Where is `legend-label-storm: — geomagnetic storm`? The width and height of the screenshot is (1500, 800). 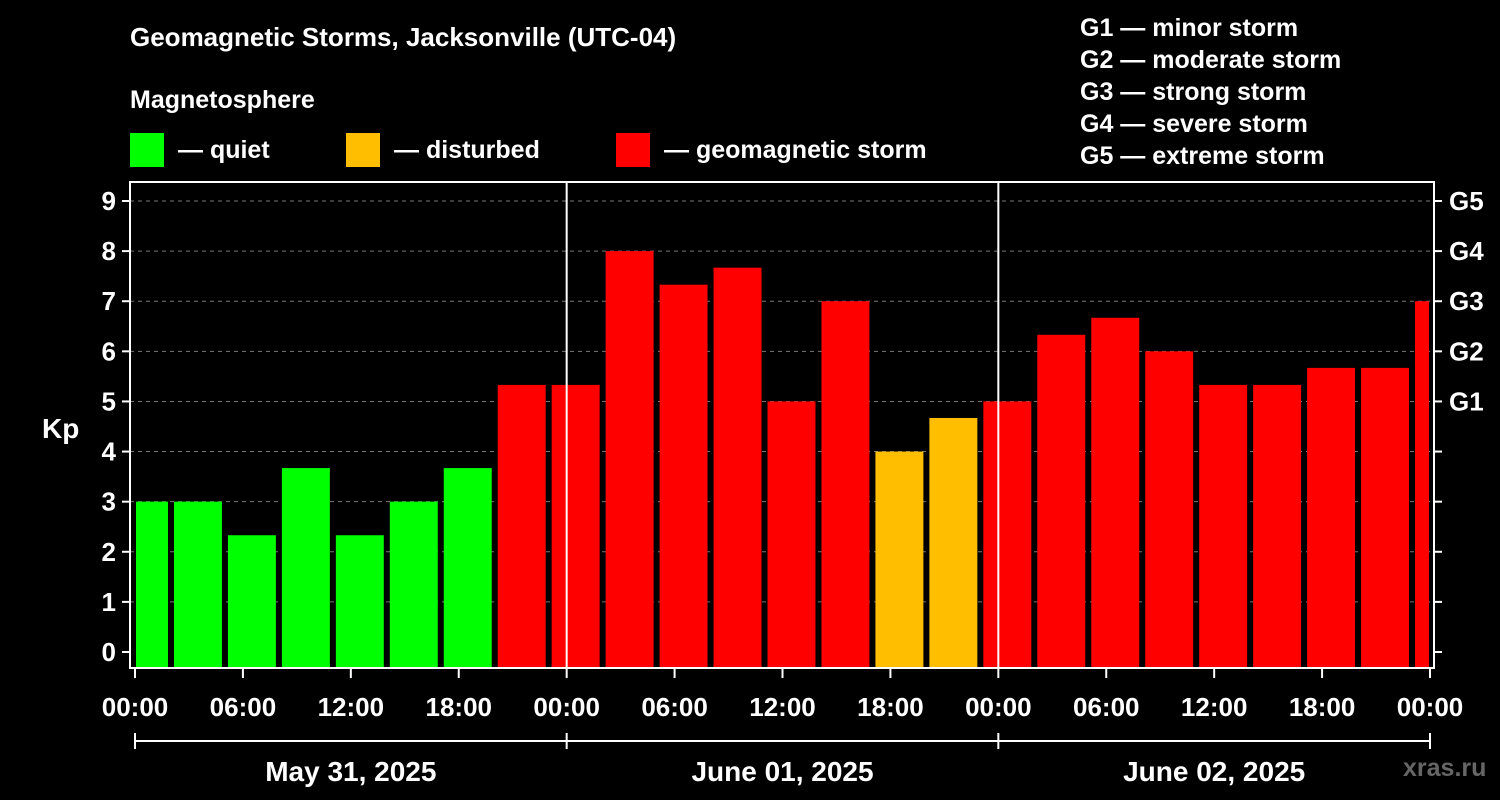
legend-label-storm: — geomagnetic storm is located at coordinates (795, 149).